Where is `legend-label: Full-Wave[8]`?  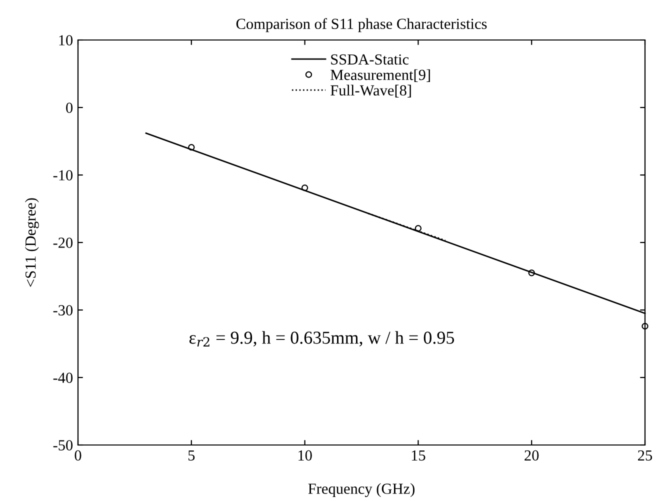 legend-label: Full-Wave[8] is located at coordinates (370, 91).